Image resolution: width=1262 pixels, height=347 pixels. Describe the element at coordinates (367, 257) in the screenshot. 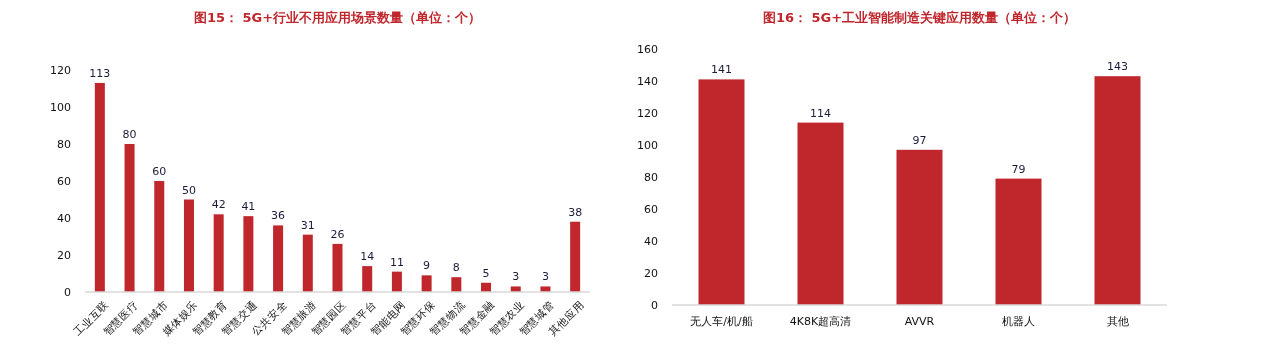

I see `data-label: 14` at that location.